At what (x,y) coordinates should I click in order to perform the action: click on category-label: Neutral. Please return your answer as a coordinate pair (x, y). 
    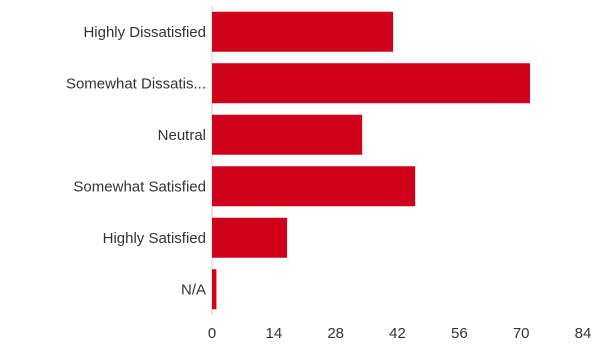
    Looking at the image, I should click on (182, 135).